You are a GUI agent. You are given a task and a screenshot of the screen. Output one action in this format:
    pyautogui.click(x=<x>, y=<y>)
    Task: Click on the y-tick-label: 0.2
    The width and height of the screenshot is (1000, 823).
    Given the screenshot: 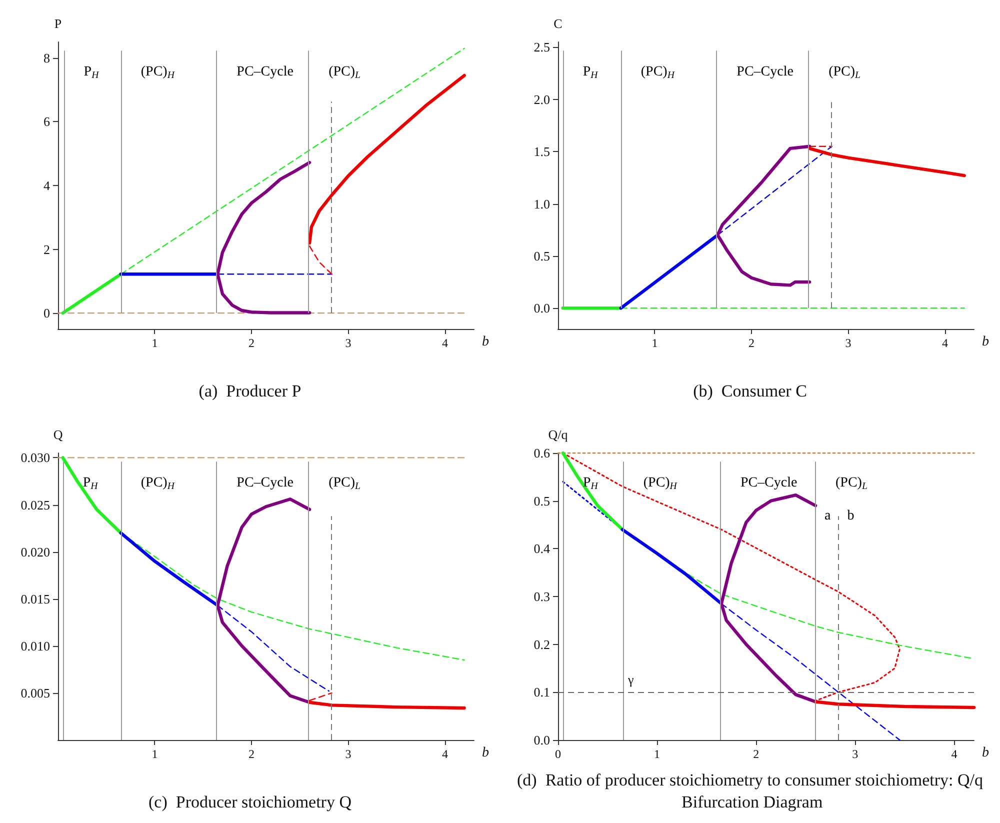 What is the action you would take?
    pyautogui.click(x=542, y=644)
    